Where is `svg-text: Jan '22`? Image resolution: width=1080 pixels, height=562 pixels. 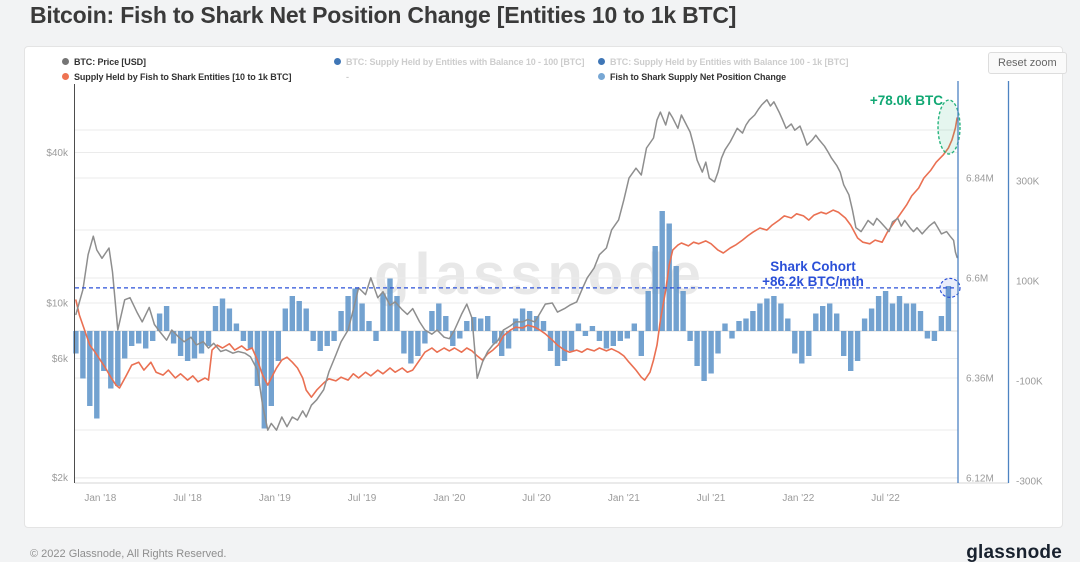
svg-text: Jan '22 is located at coordinates (798, 498).